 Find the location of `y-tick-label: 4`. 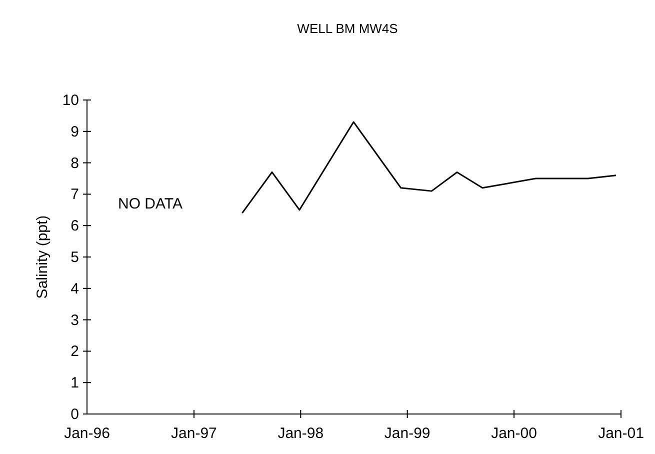

y-tick-label: 4 is located at coordinates (74, 289).